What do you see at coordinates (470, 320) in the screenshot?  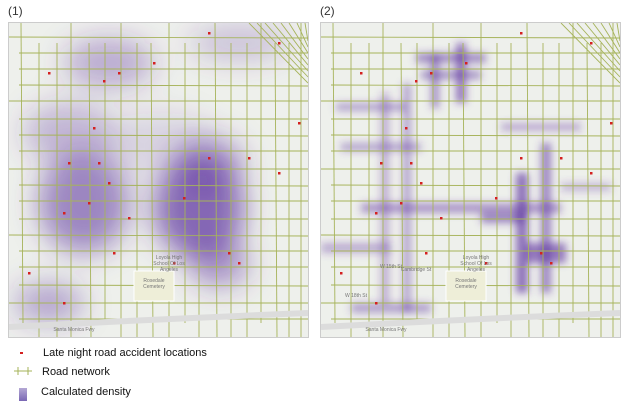 I see `freeway` at bounding box center [470, 320].